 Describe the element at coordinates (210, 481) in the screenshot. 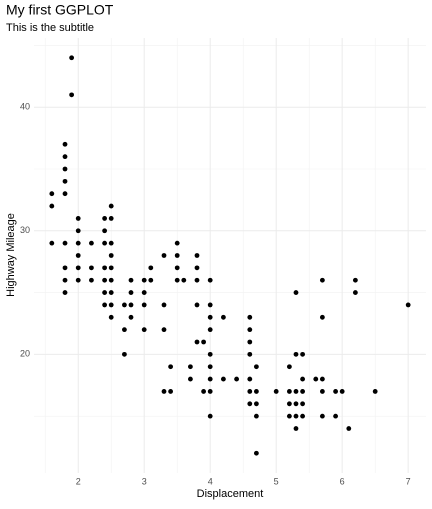

I see `x-tick-label: 4` at that location.